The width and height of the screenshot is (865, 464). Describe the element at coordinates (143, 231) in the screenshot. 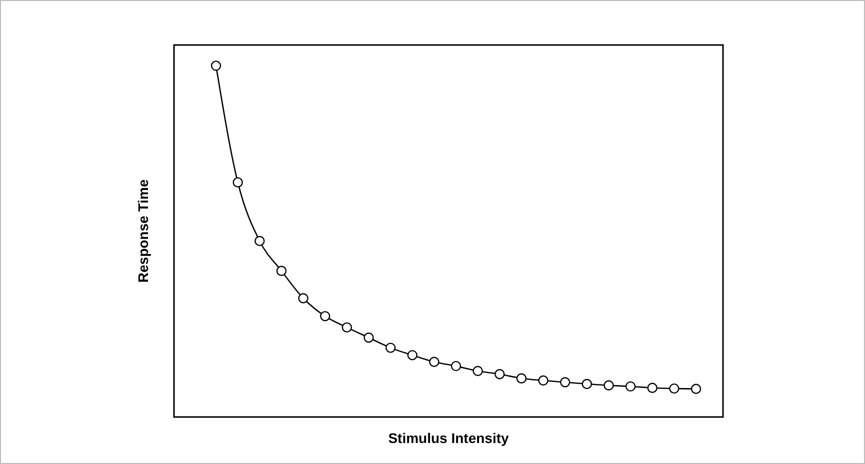

I see `y-axis-title: Response Time` at that location.